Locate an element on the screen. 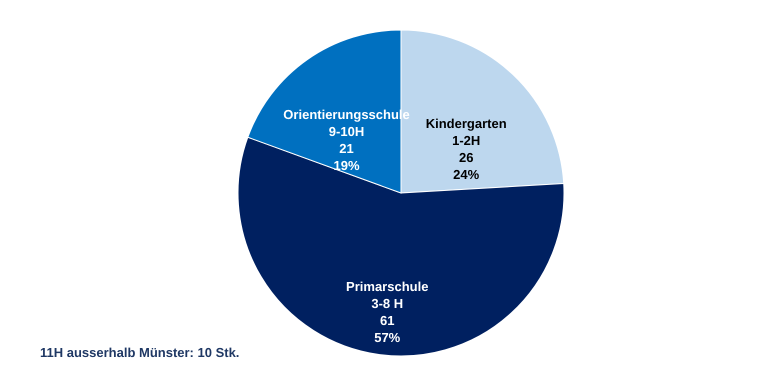  slice-label: Kindergarten 1-2H is located at coordinates (466, 132).